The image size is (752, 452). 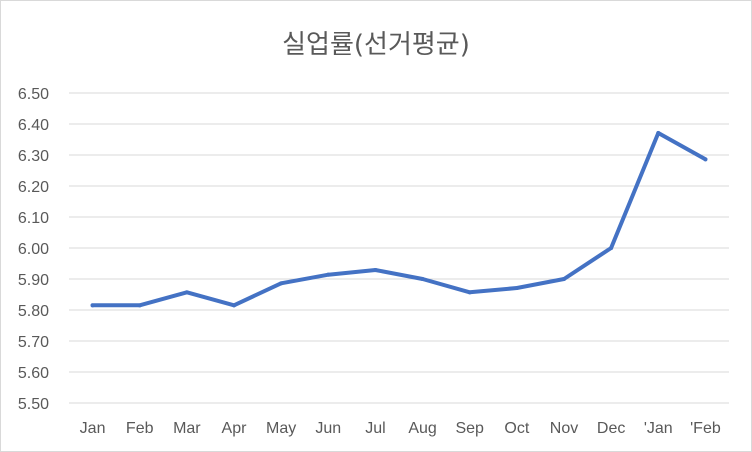 What do you see at coordinates (33, 125) in the screenshot?
I see `y-tick-label: 6.40` at bounding box center [33, 125].